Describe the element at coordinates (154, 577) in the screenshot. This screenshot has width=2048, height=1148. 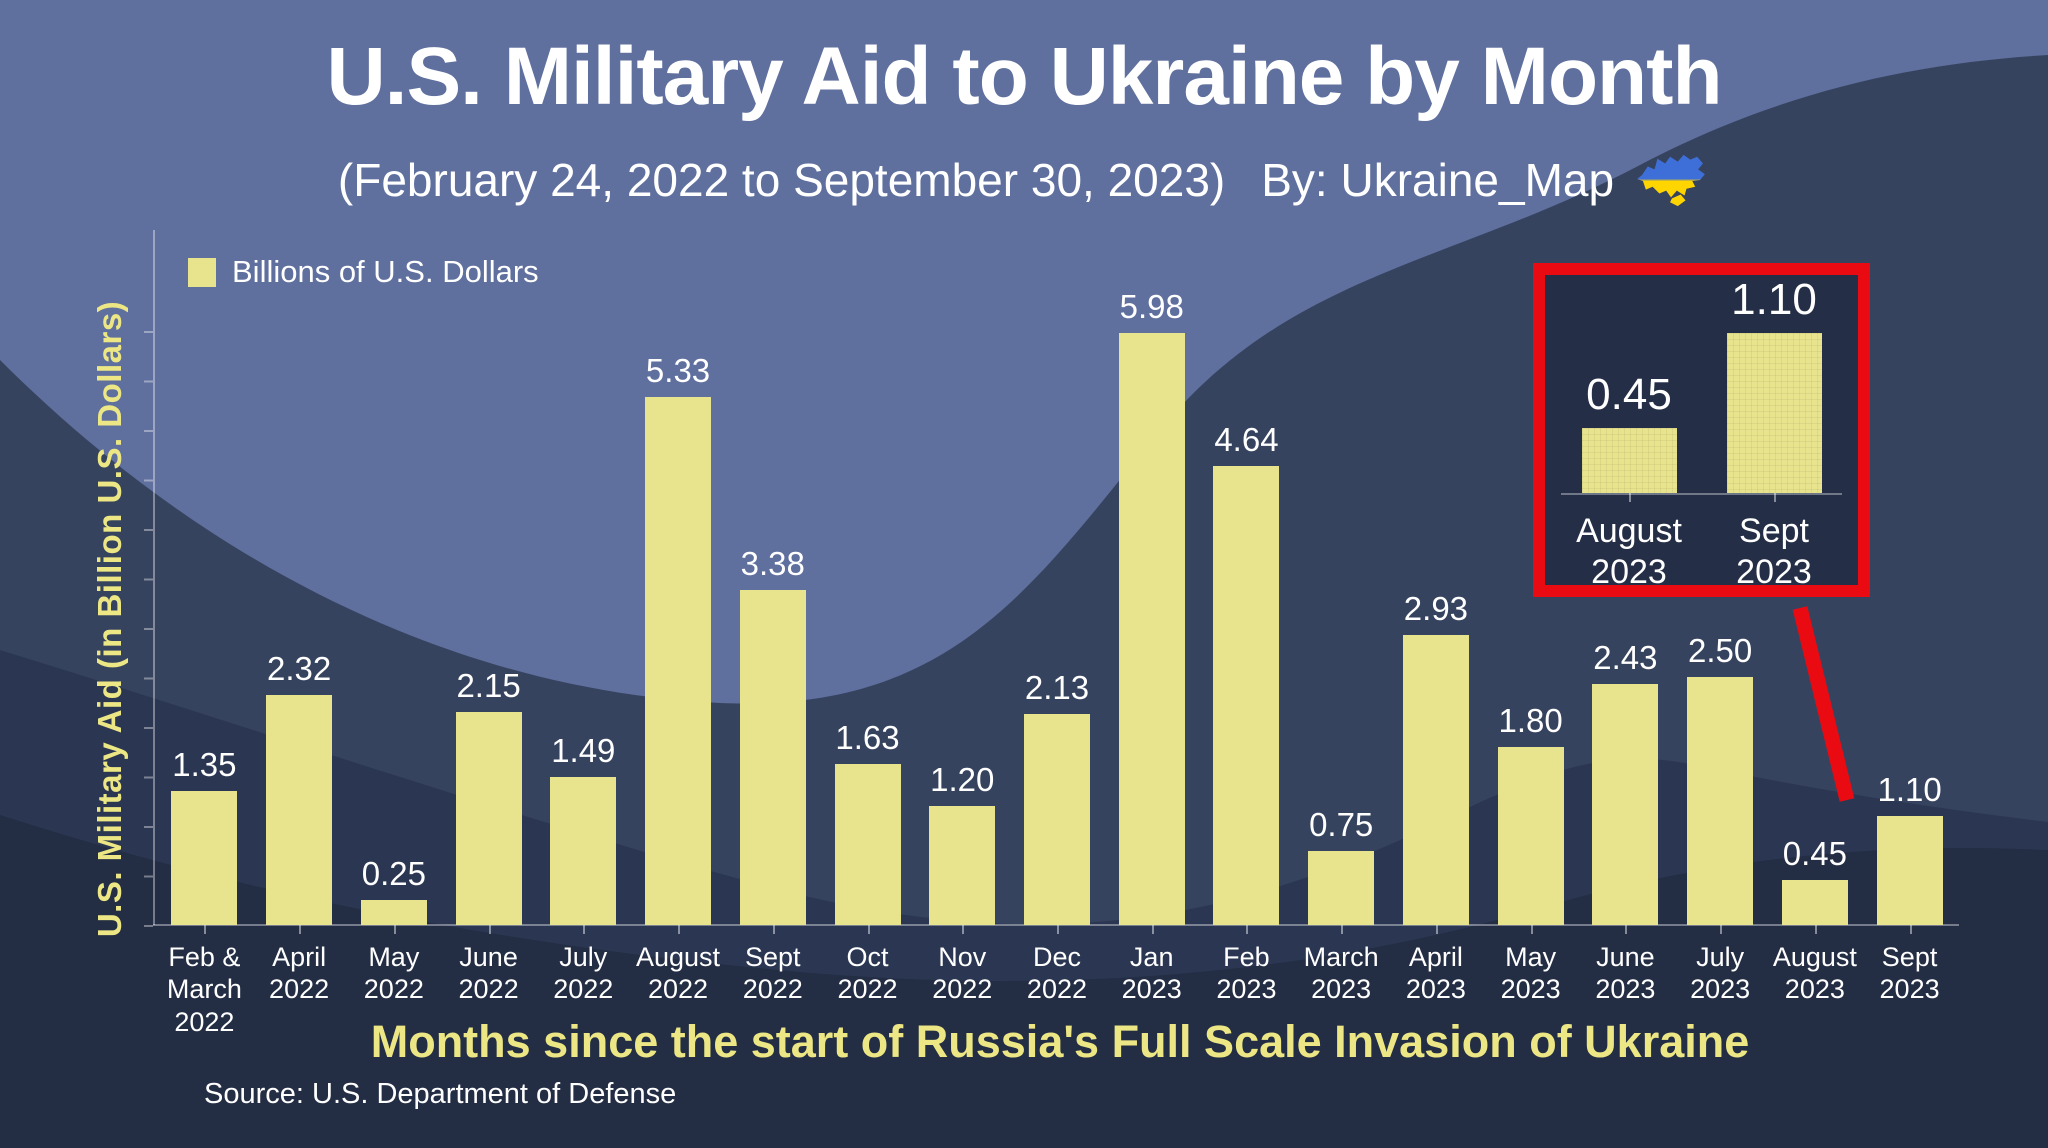
I see `y-axis-line` at that location.